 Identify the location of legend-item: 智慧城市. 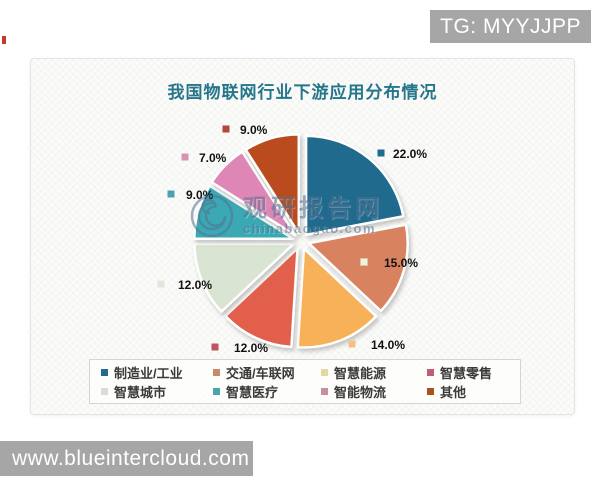
(157, 391).